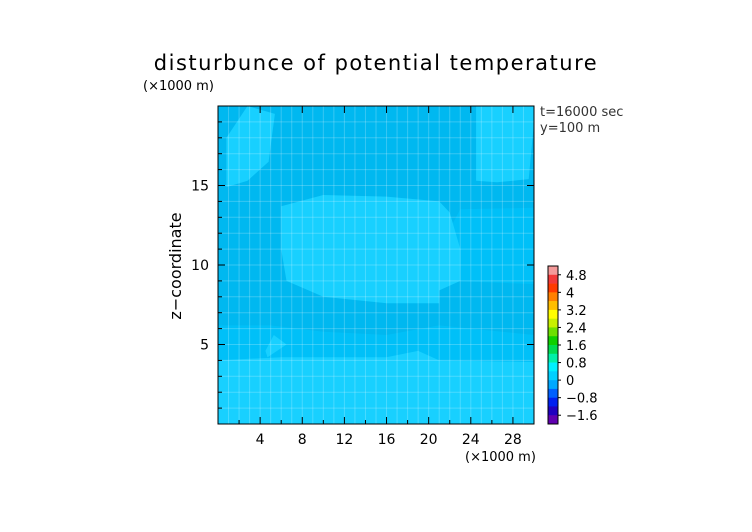  I want to click on colorbar: 4.8 4 3.2 2.4 1.6 0.8 0 −0.8 −1.6, so click(572, 345).